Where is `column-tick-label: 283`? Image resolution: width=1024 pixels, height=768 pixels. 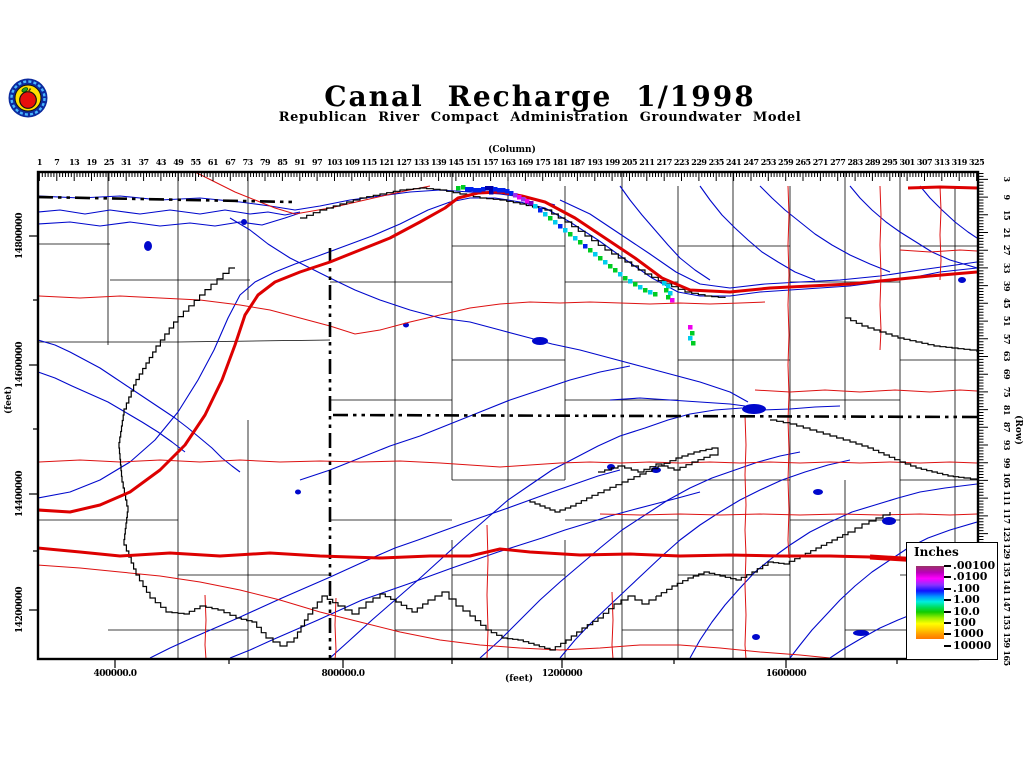 column-tick-label: 283 is located at coordinates (855, 162).